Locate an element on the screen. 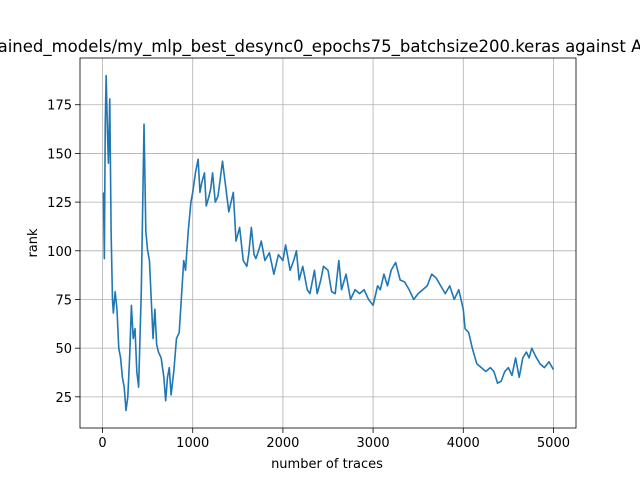 The image size is (640, 480). x-axis-label: number of traces is located at coordinates (327, 464).